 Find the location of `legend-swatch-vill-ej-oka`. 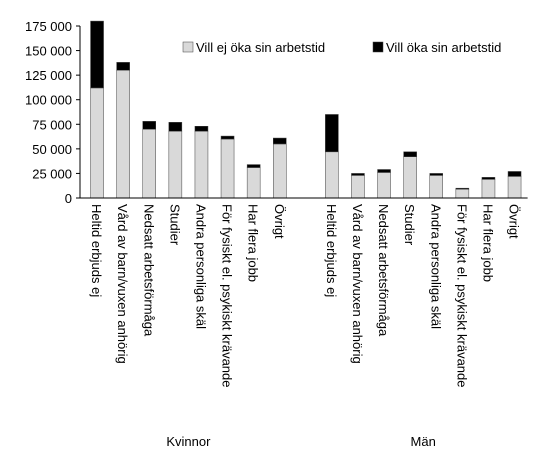

legend-swatch-vill-ej-oka is located at coordinates (188, 47).